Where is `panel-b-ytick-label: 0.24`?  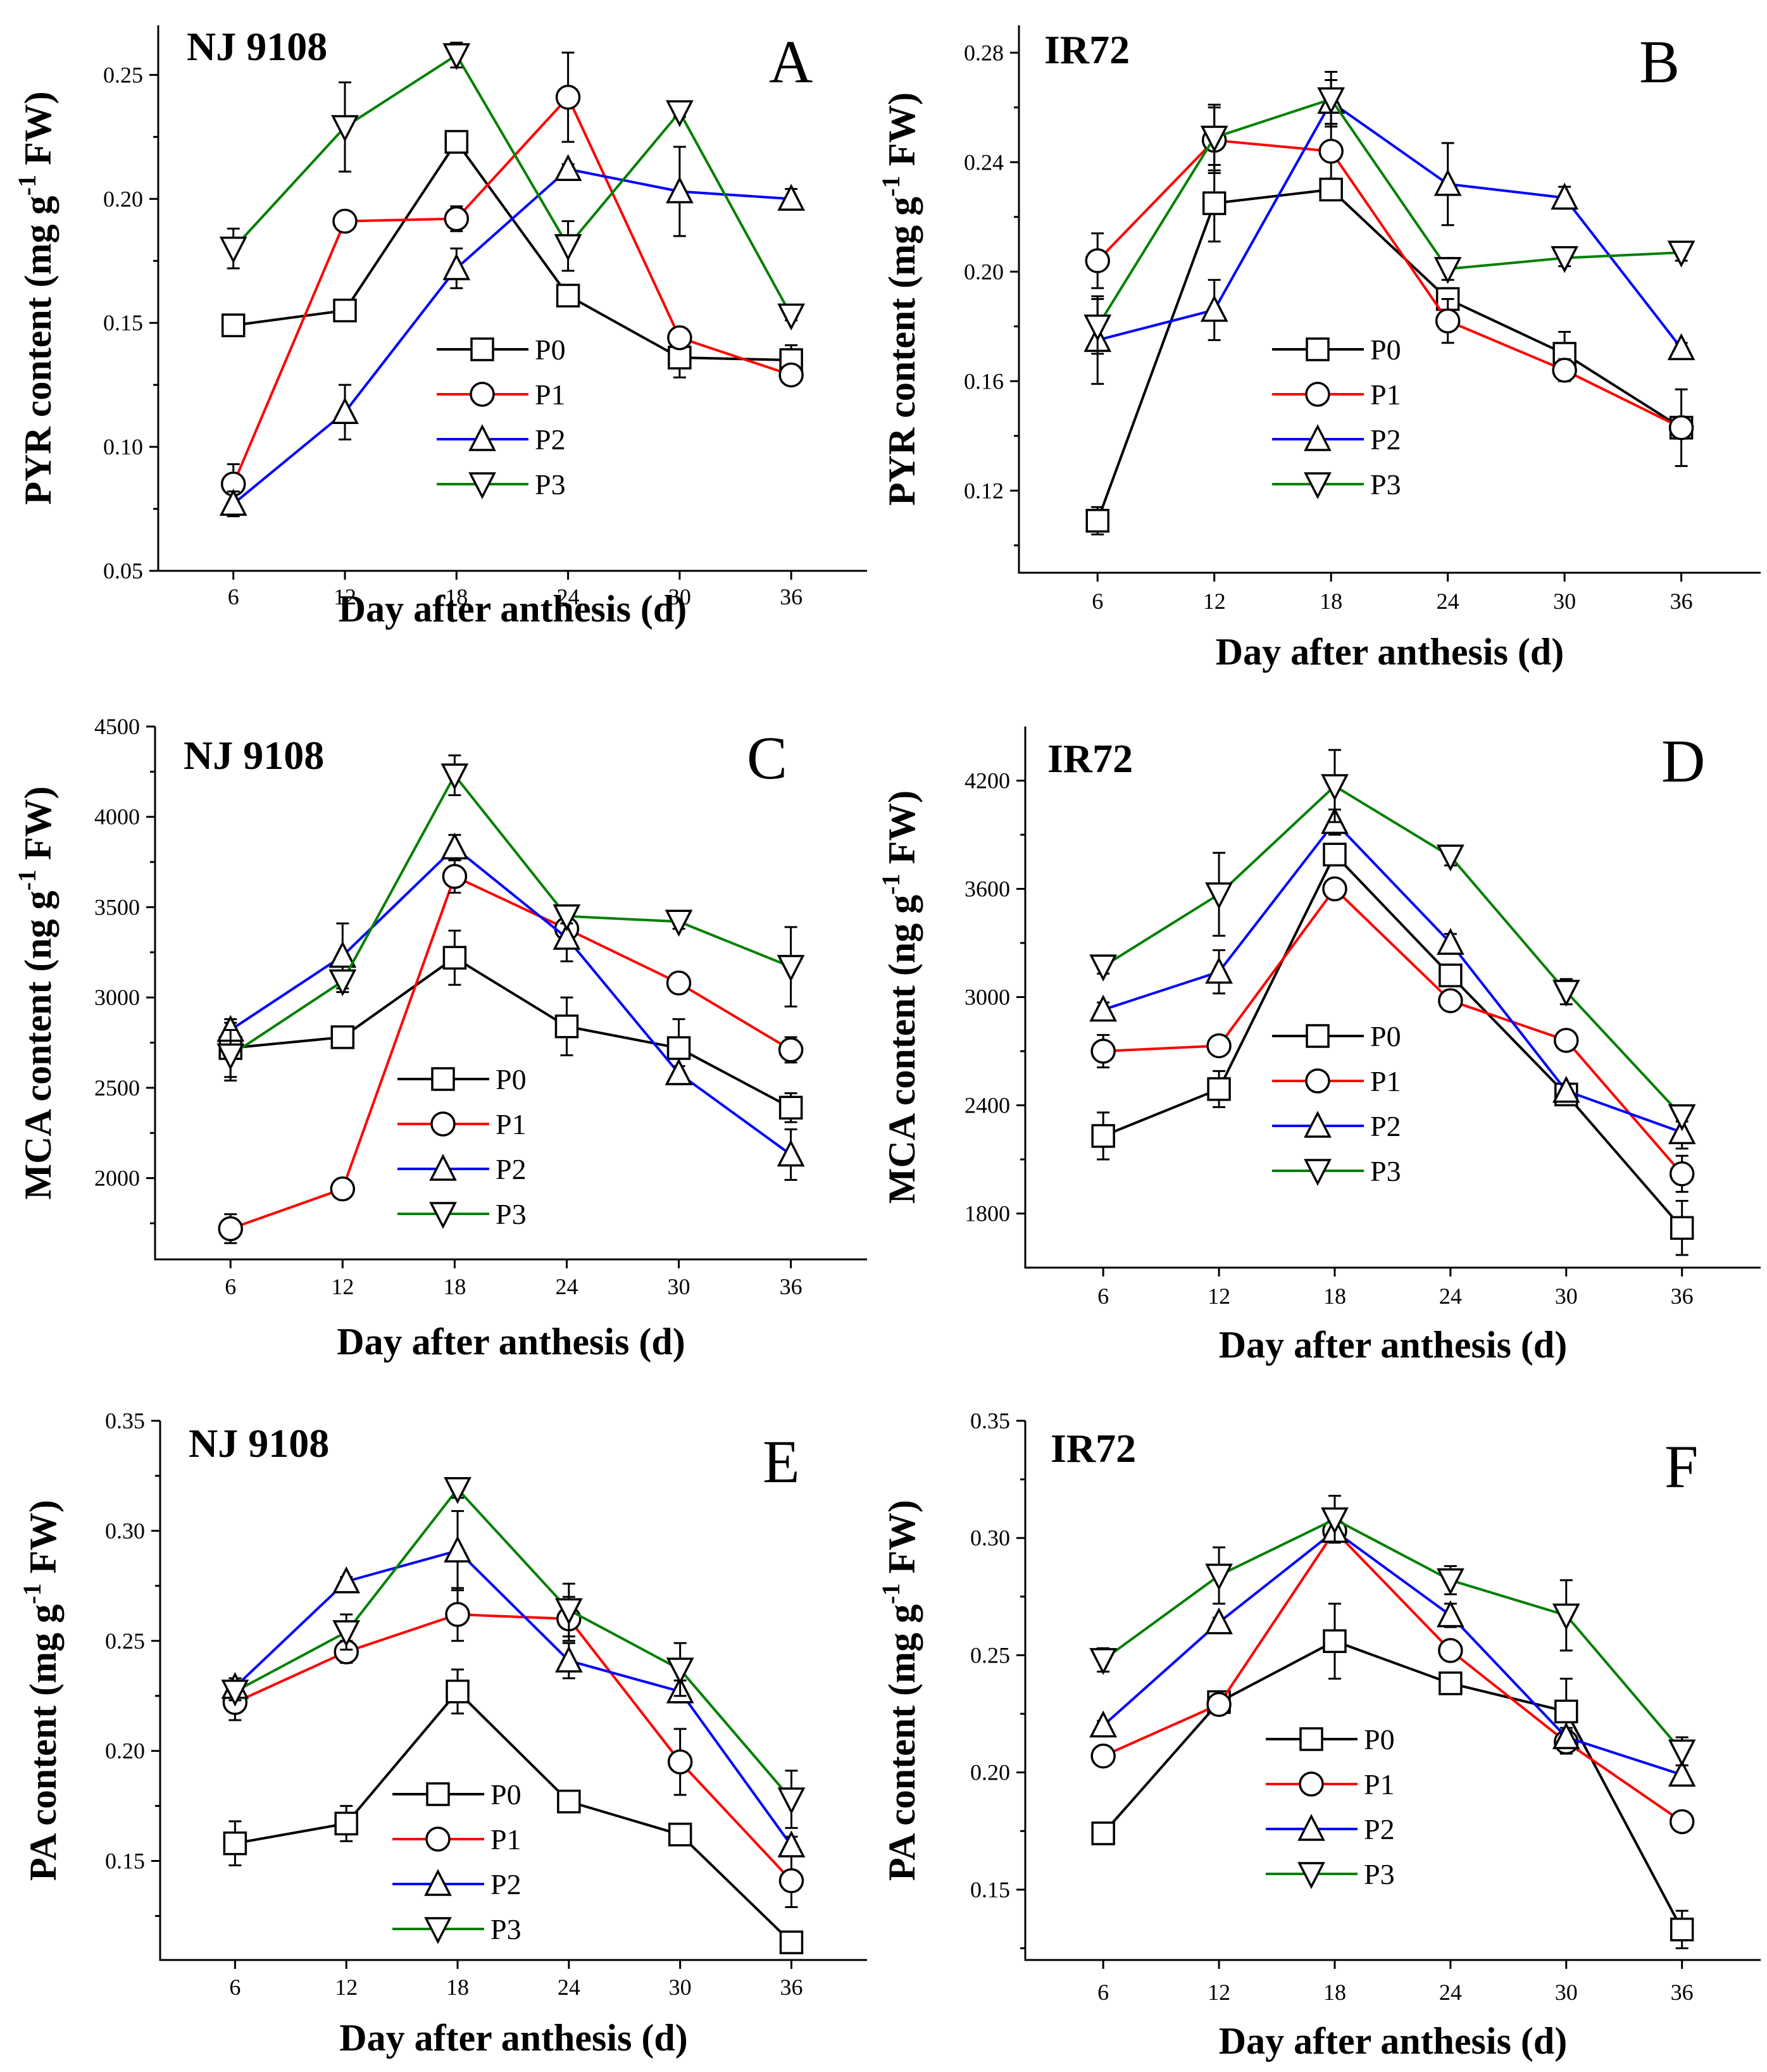
panel-b-ytick-label: 0.24 is located at coordinates (984, 162).